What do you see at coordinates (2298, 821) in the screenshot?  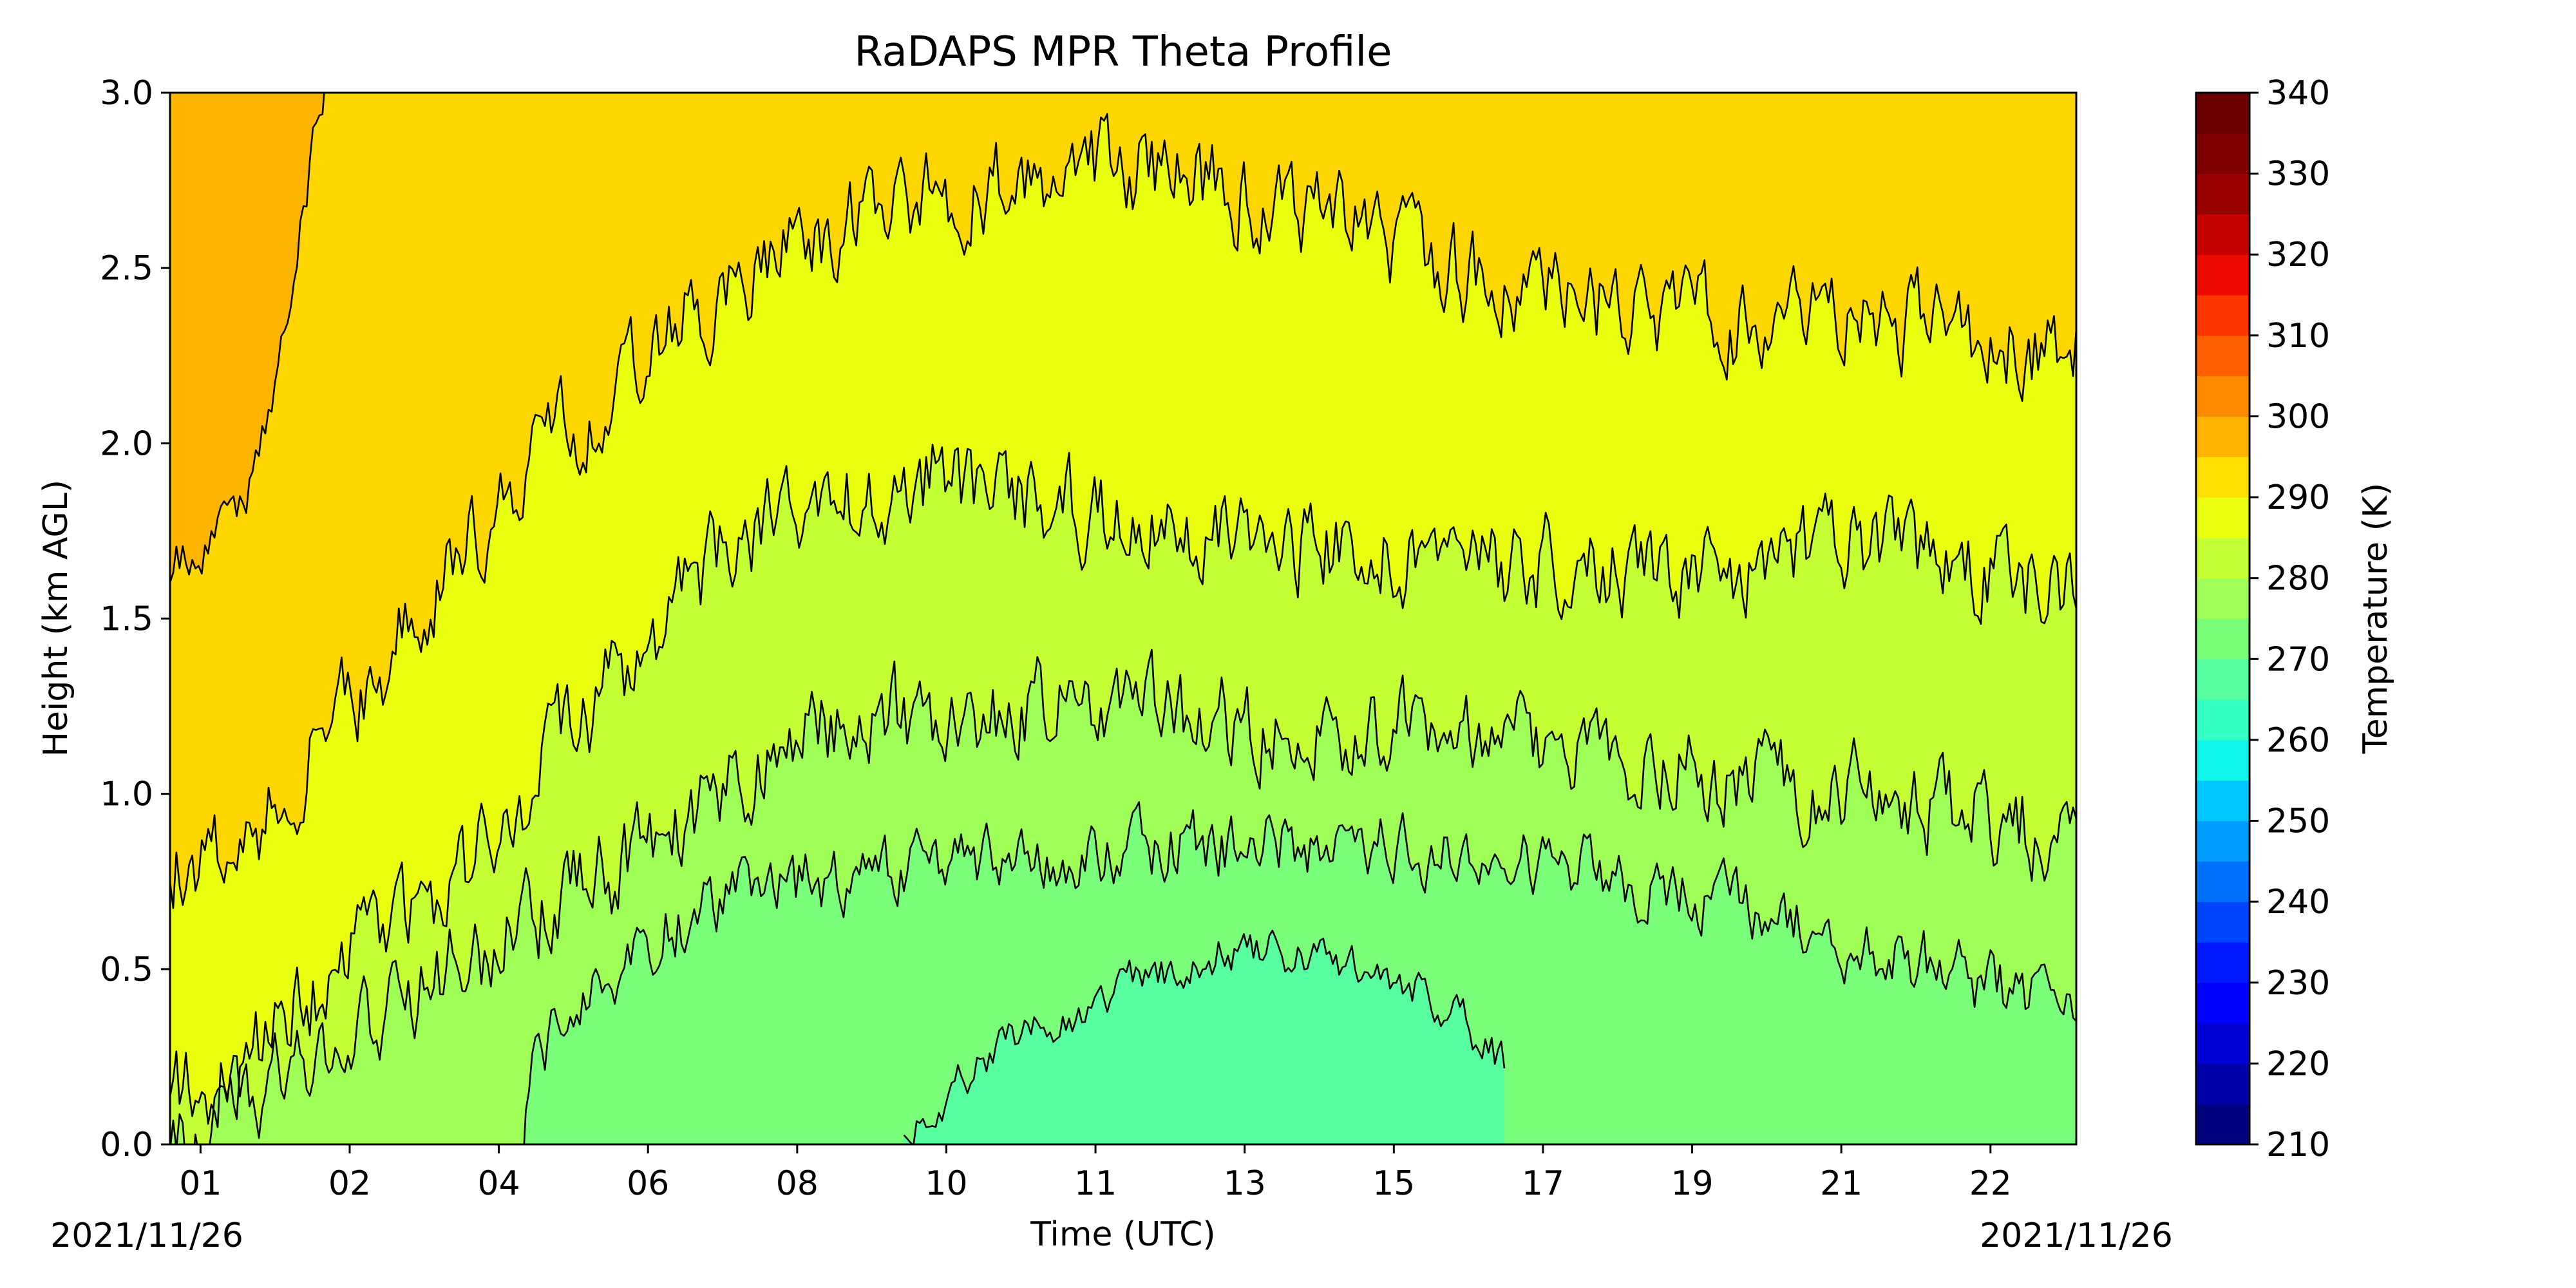 I see `colorbar-tick-label: 250` at bounding box center [2298, 821].